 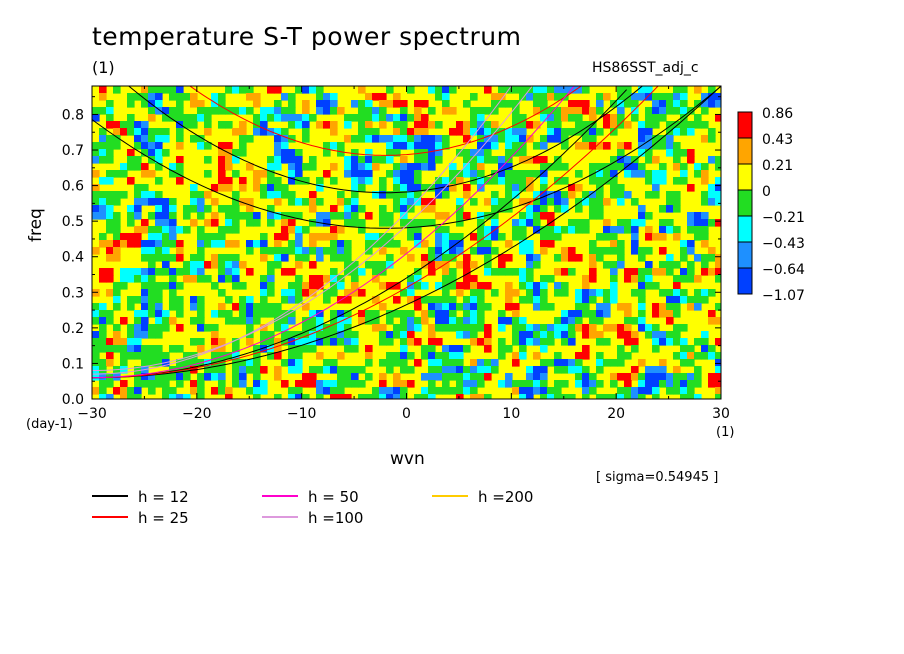 What do you see at coordinates (511, 414) in the screenshot?
I see `x-tick-label: 10` at bounding box center [511, 414].